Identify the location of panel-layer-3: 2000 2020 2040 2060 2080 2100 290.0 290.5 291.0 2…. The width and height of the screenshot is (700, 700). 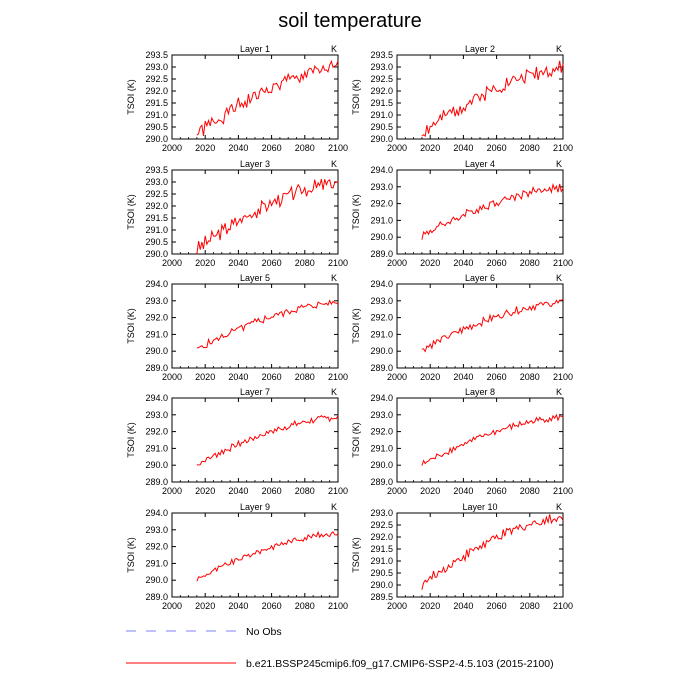
(237, 213).